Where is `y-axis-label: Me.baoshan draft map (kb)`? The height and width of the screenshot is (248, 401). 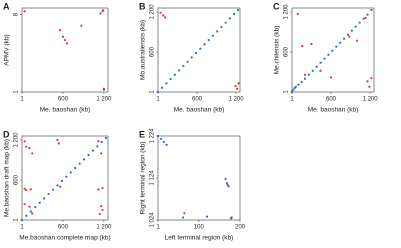
y-axis-label: Me.baoshan draft map (kb) is located at coordinates (7, 178).